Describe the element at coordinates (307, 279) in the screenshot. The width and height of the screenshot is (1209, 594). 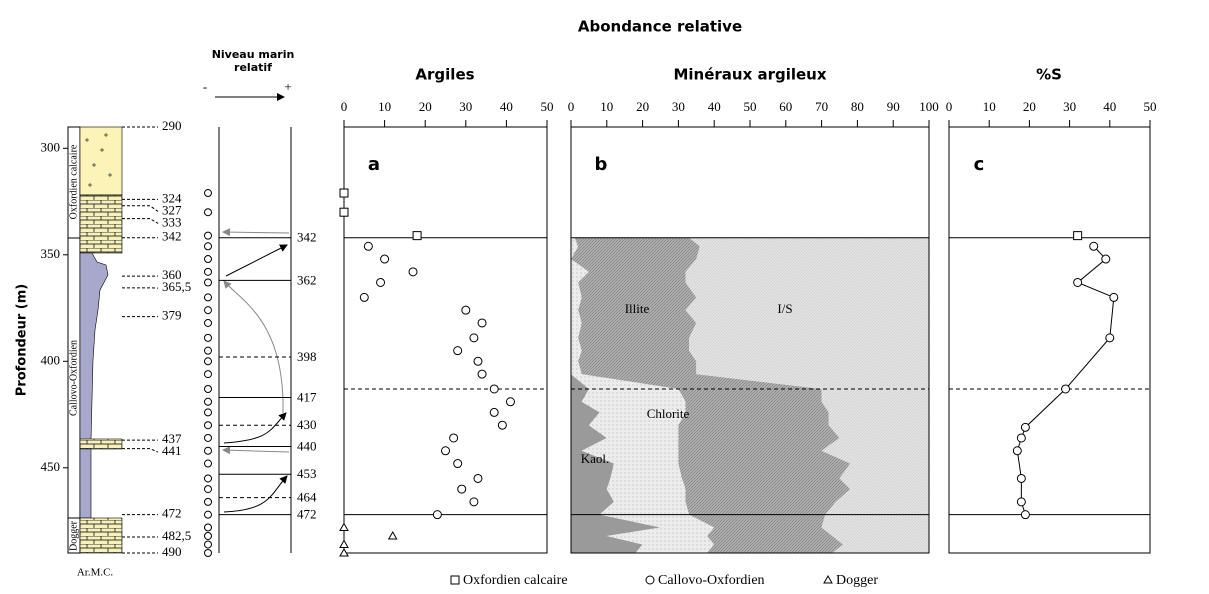
I see `sea-level-label: 362` at that location.